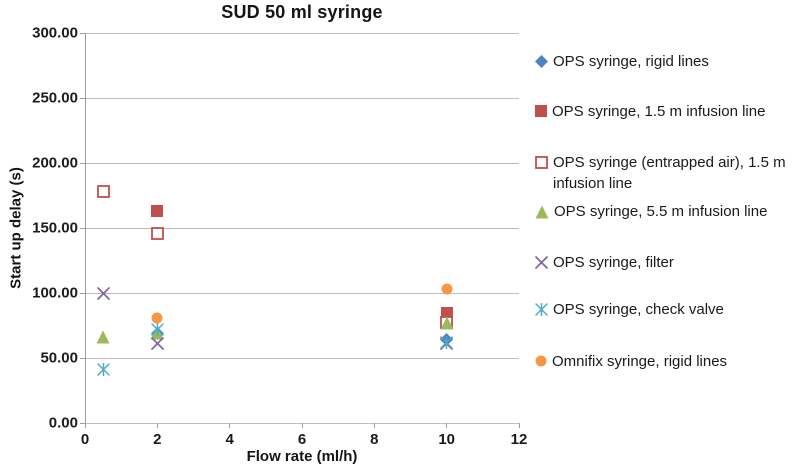 This screenshot has height=472, width=804. What do you see at coordinates (302, 439) in the screenshot?
I see `x-tick-label: 6` at bounding box center [302, 439].